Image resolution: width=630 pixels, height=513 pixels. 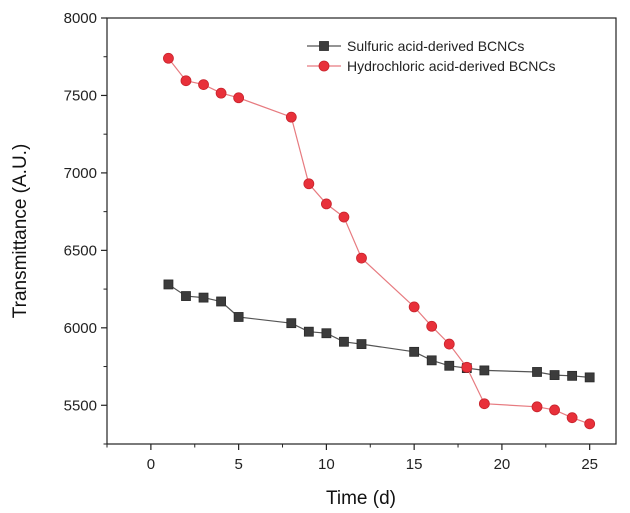 What do you see at coordinates (80, 173) in the screenshot?
I see `y-tick-label: 7000` at bounding box center [80, 173].